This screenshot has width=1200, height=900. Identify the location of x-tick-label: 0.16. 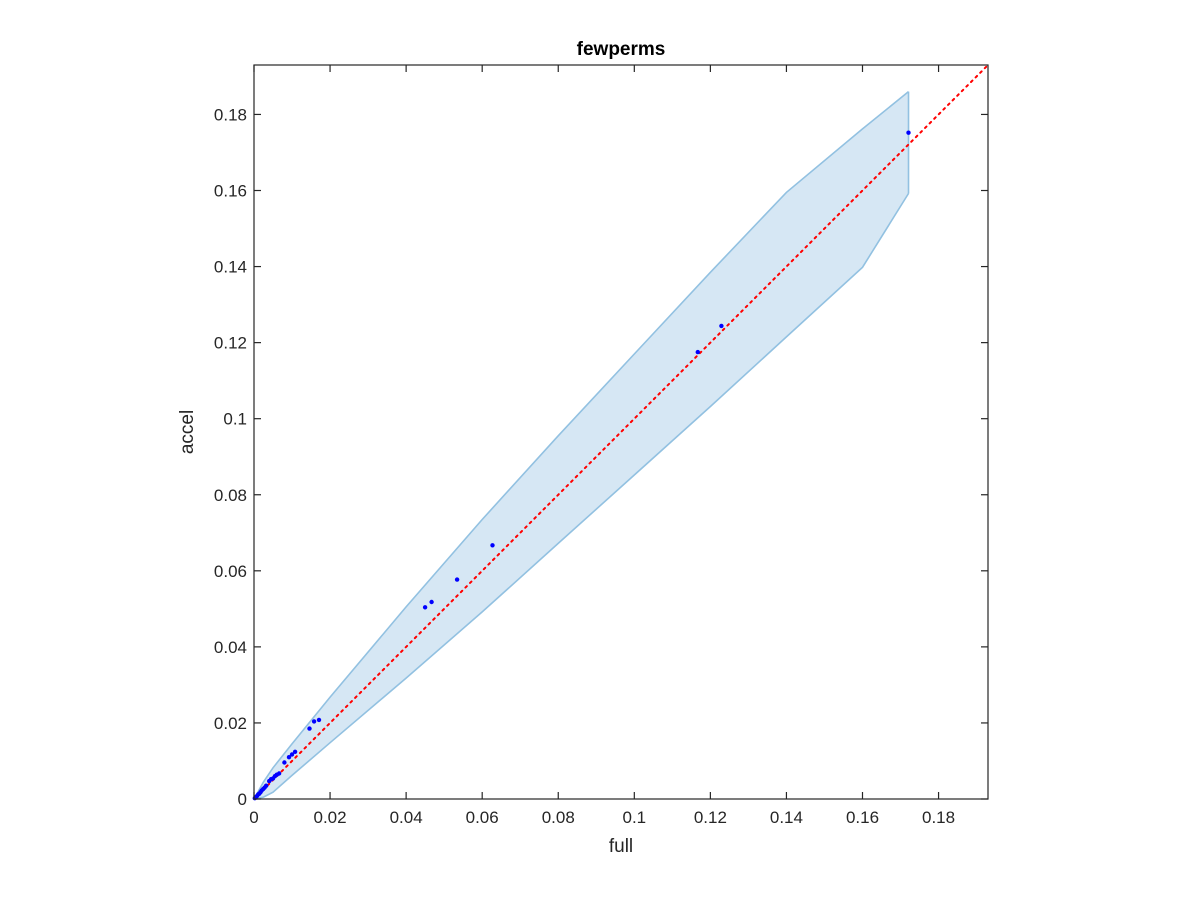
(862, 817).